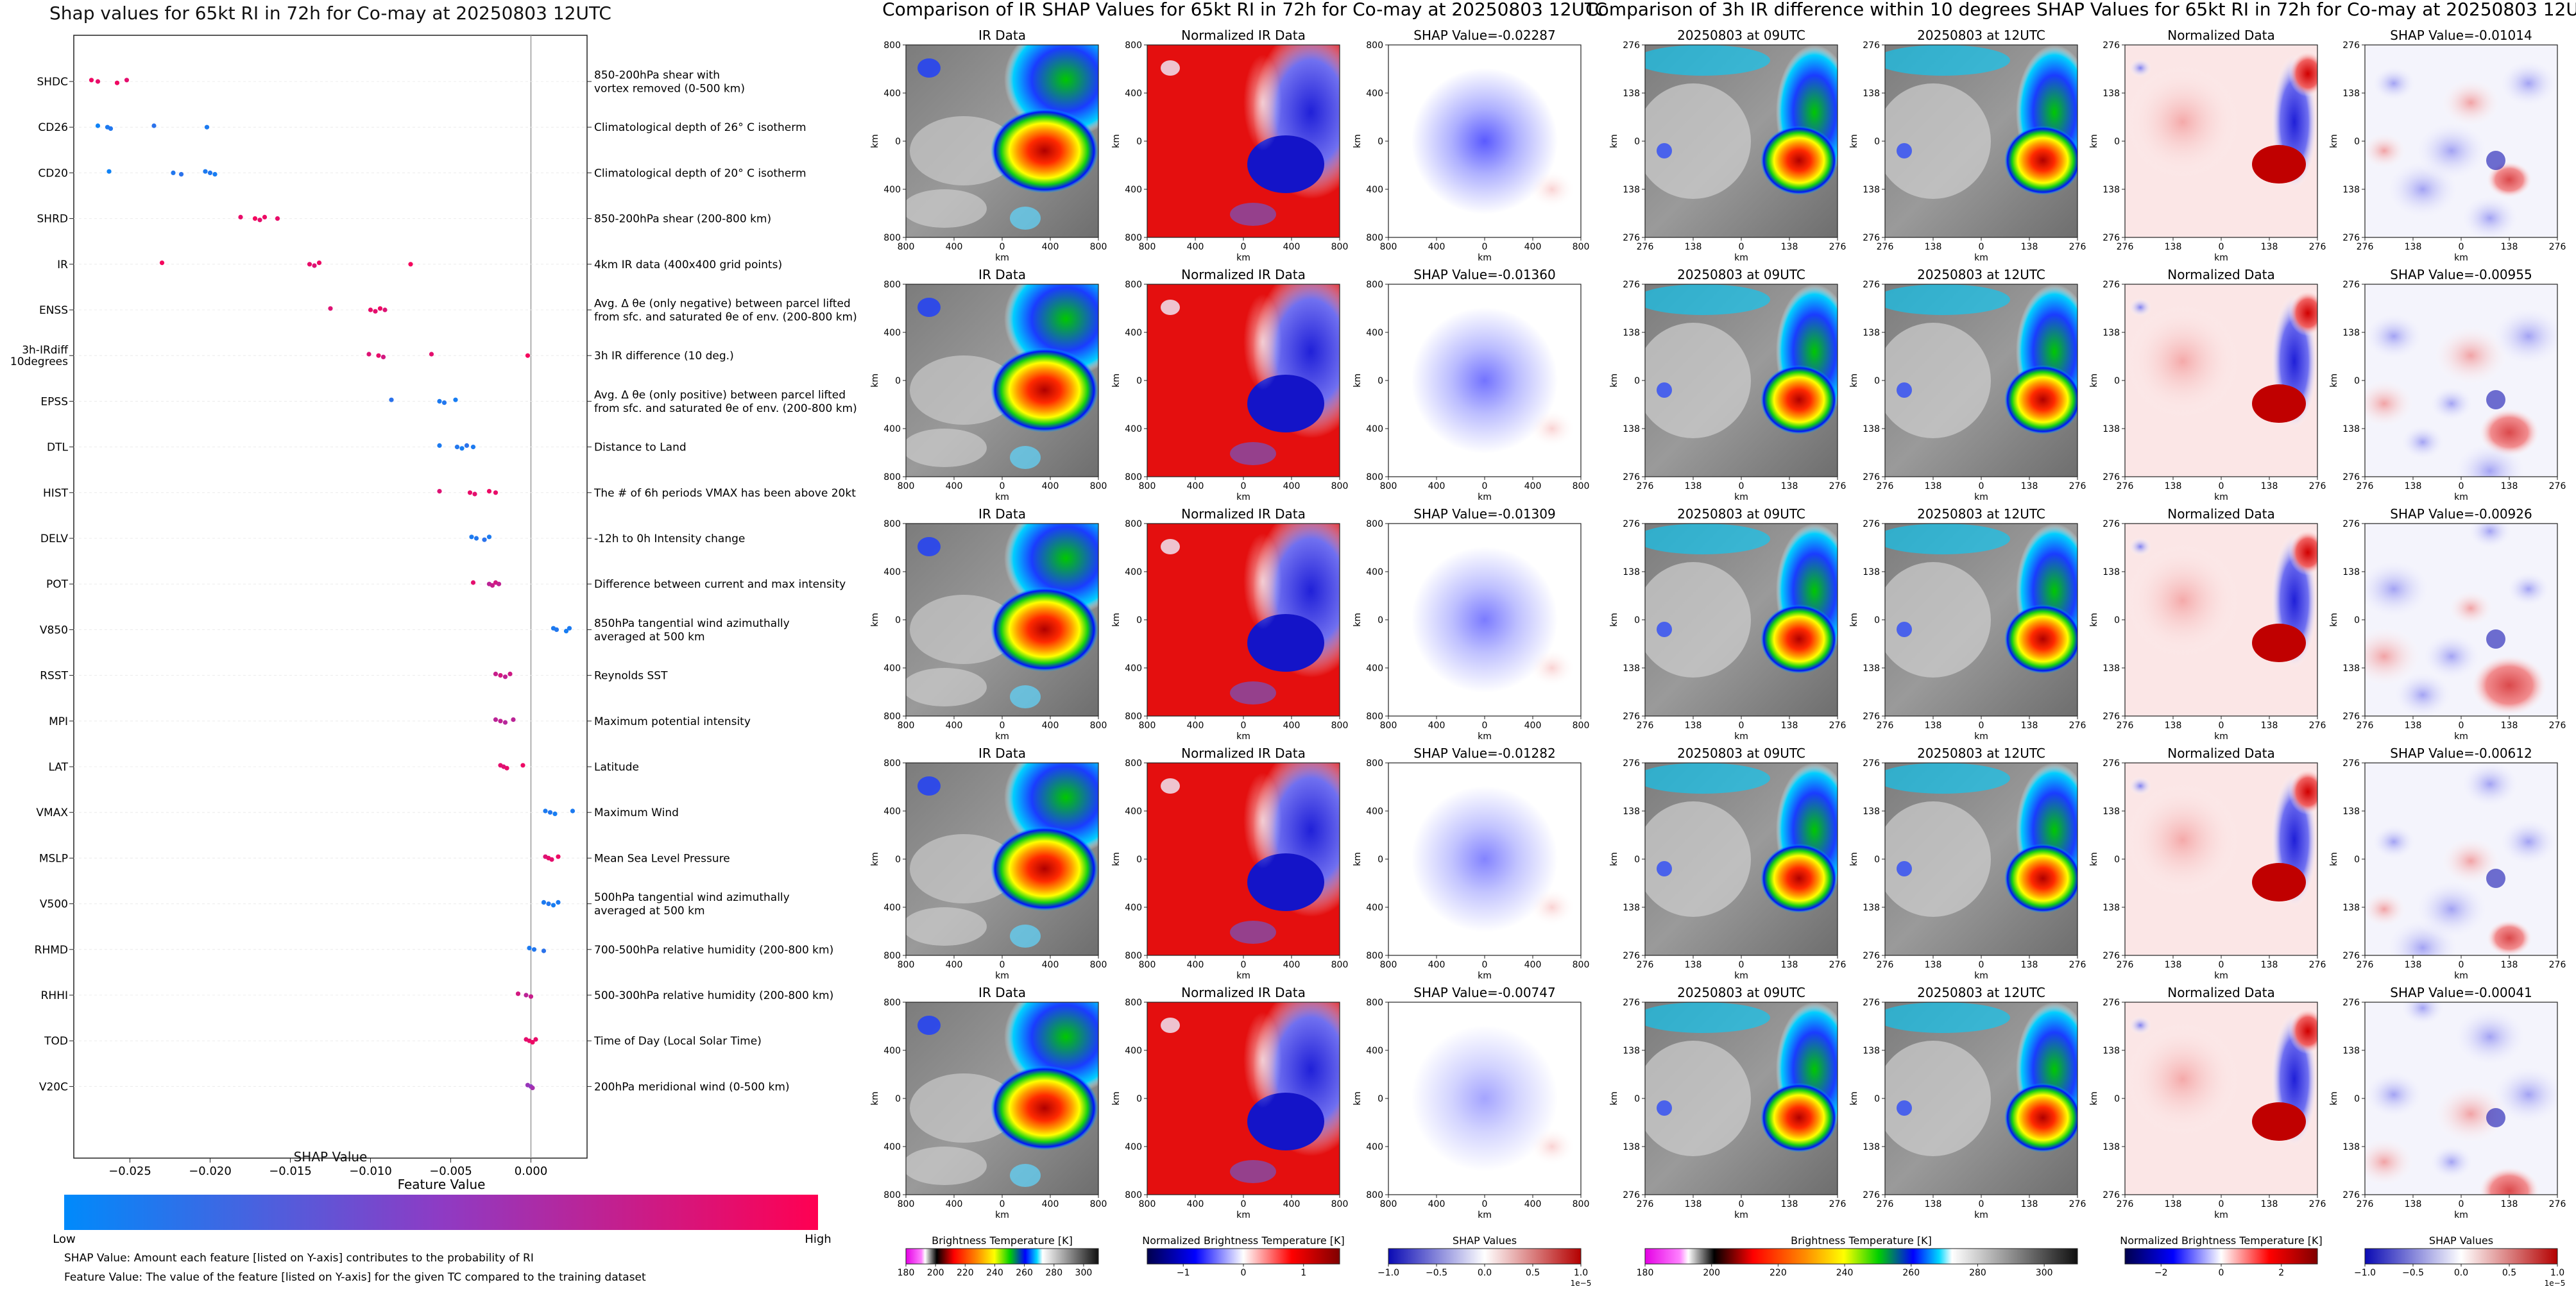 The image size is (2576, 1289). I want to click on feature-code: RSST, so click(54, 676).